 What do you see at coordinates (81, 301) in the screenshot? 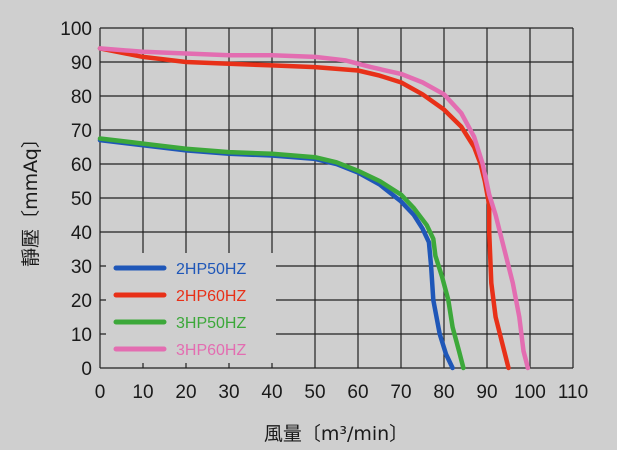
I see `y-tick-label: 20` at bounding box center [81, 301].